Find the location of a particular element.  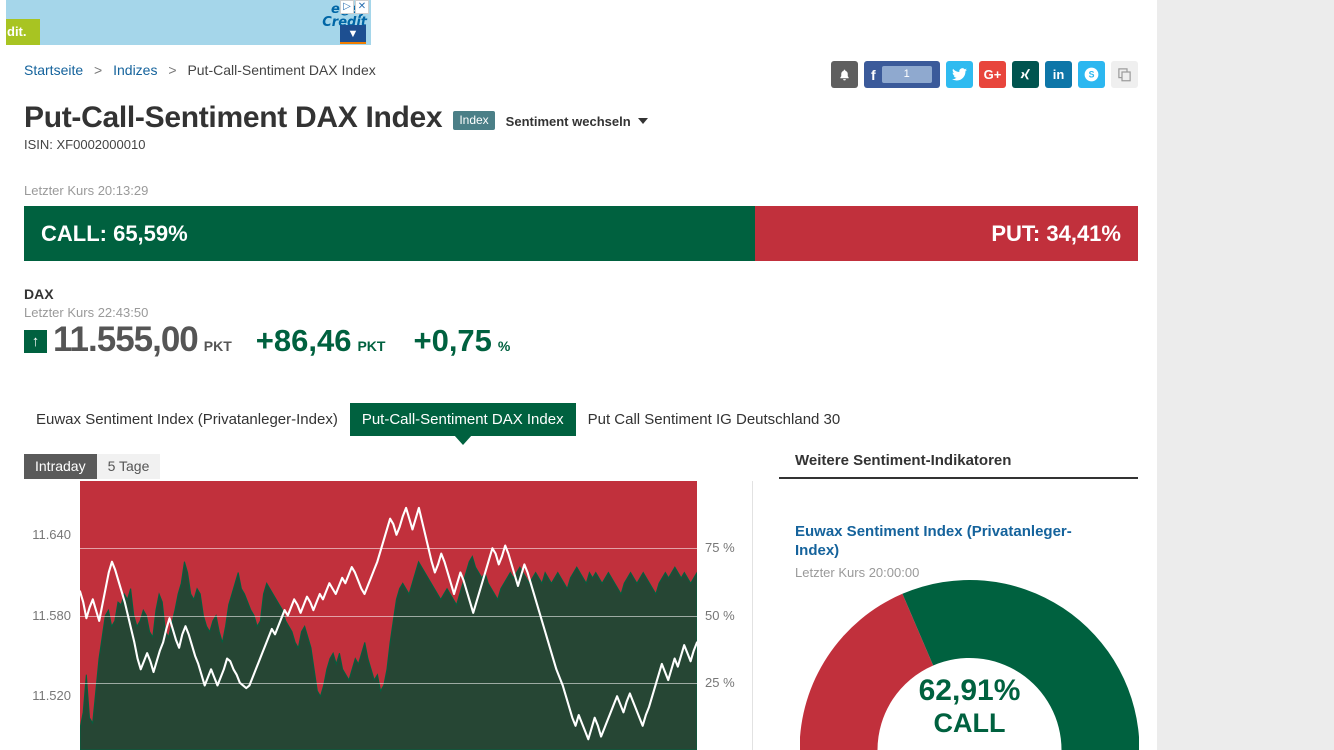

facebook-share-count: 1 is located at coordinates (906, 74).